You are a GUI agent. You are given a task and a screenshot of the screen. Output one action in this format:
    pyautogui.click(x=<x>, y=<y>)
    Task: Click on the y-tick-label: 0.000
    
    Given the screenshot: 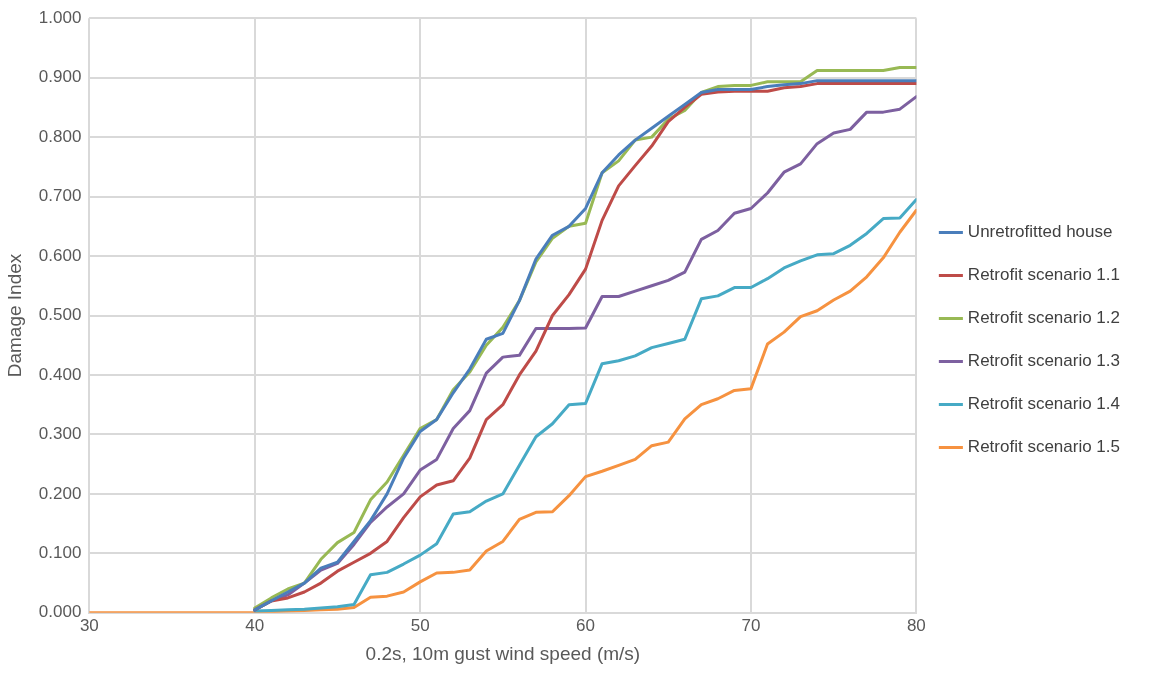 What is the action you would take?
    pyautogui.click(x=60, y=612)
    